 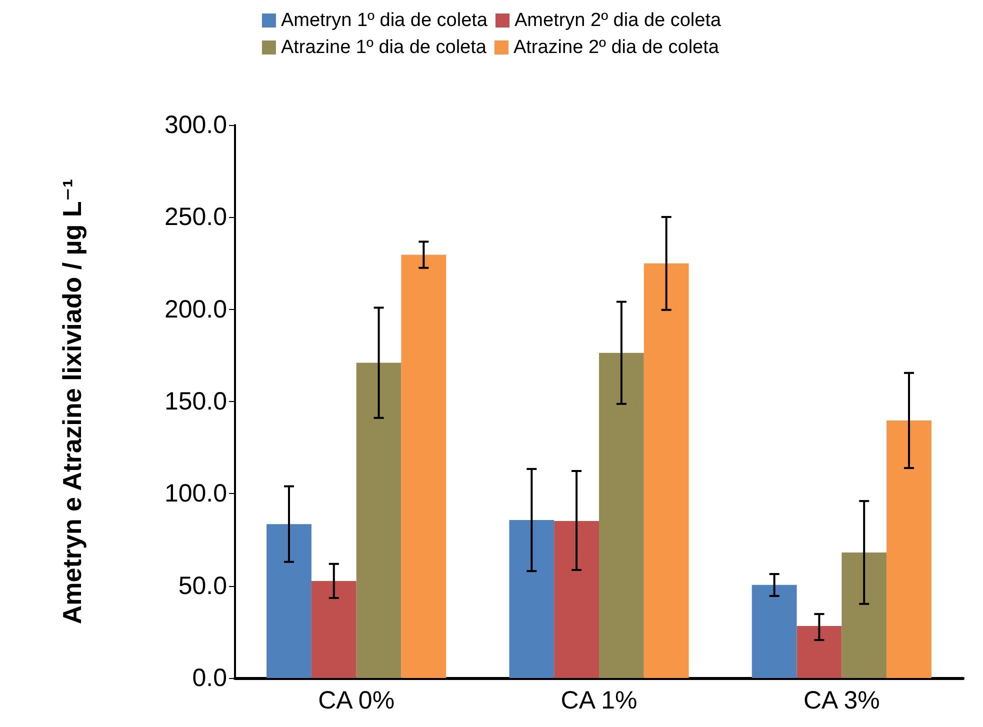 I want to click on y-tick-label: 250.0, so click(x=195, y=217).